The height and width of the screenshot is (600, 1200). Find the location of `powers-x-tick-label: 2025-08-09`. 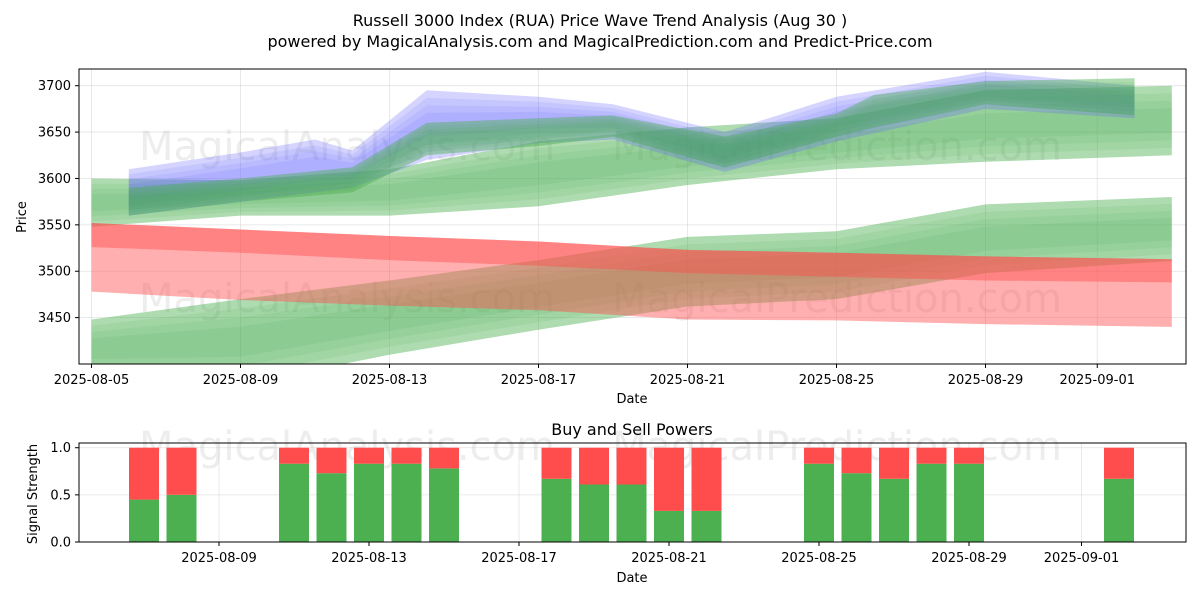

powers-x-tick-label: 2025-08-09 is located at coordinates (219, 558).